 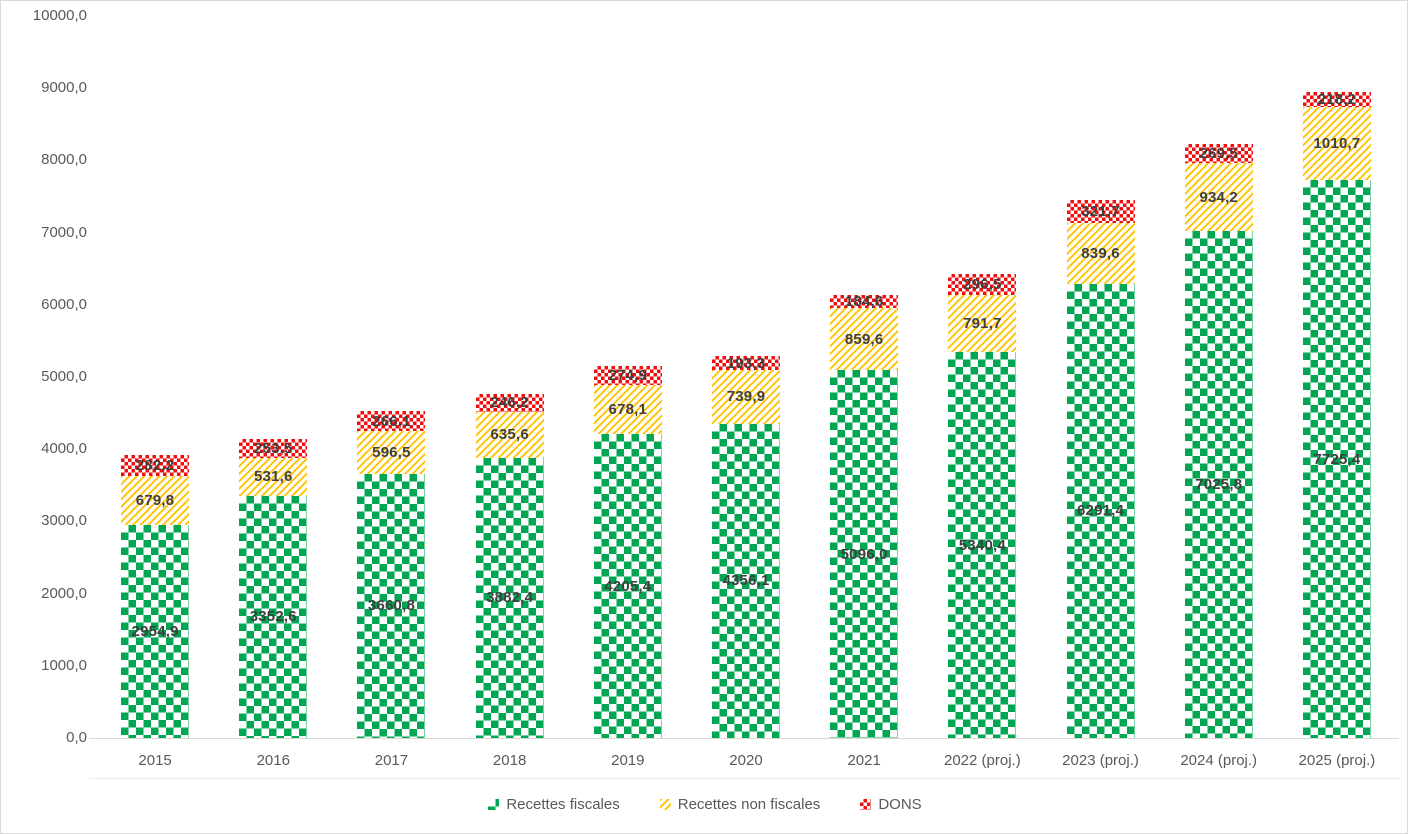 What do you see at coordinates (866, 804) in the screenshot?
I see `legend-swatch-dons` at bounding box center [866, 804].